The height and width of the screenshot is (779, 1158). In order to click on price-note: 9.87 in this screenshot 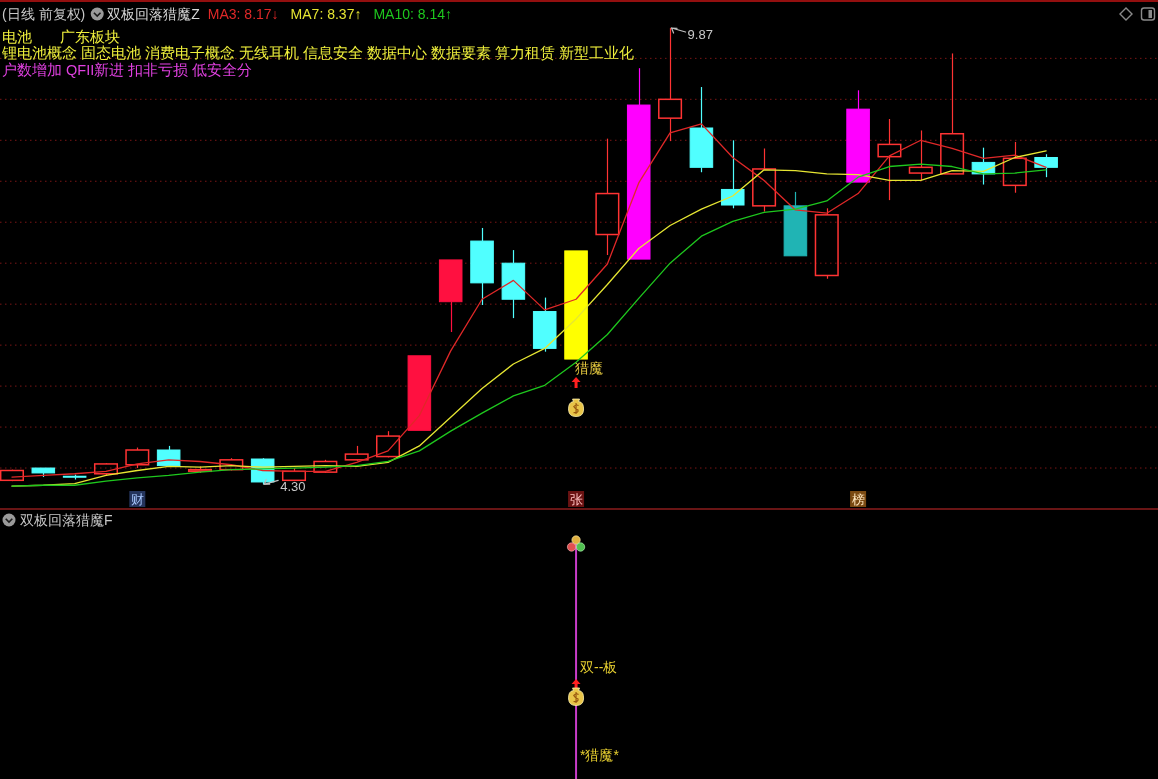, I will do `click(691, 35)`.